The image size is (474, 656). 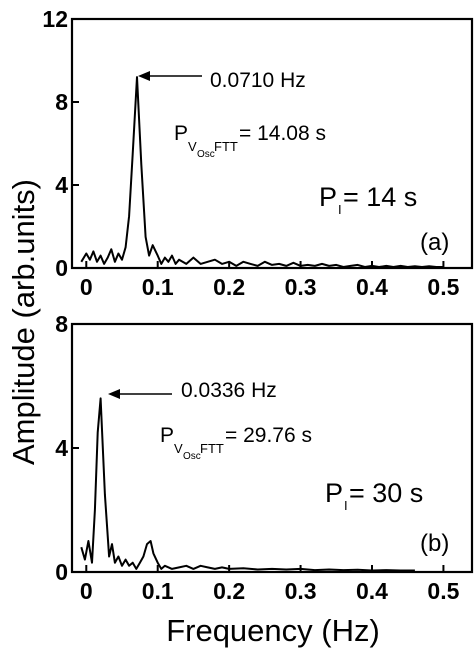 I want to click on x-tick-label-a: 0.1, so click(x=158, y=287).